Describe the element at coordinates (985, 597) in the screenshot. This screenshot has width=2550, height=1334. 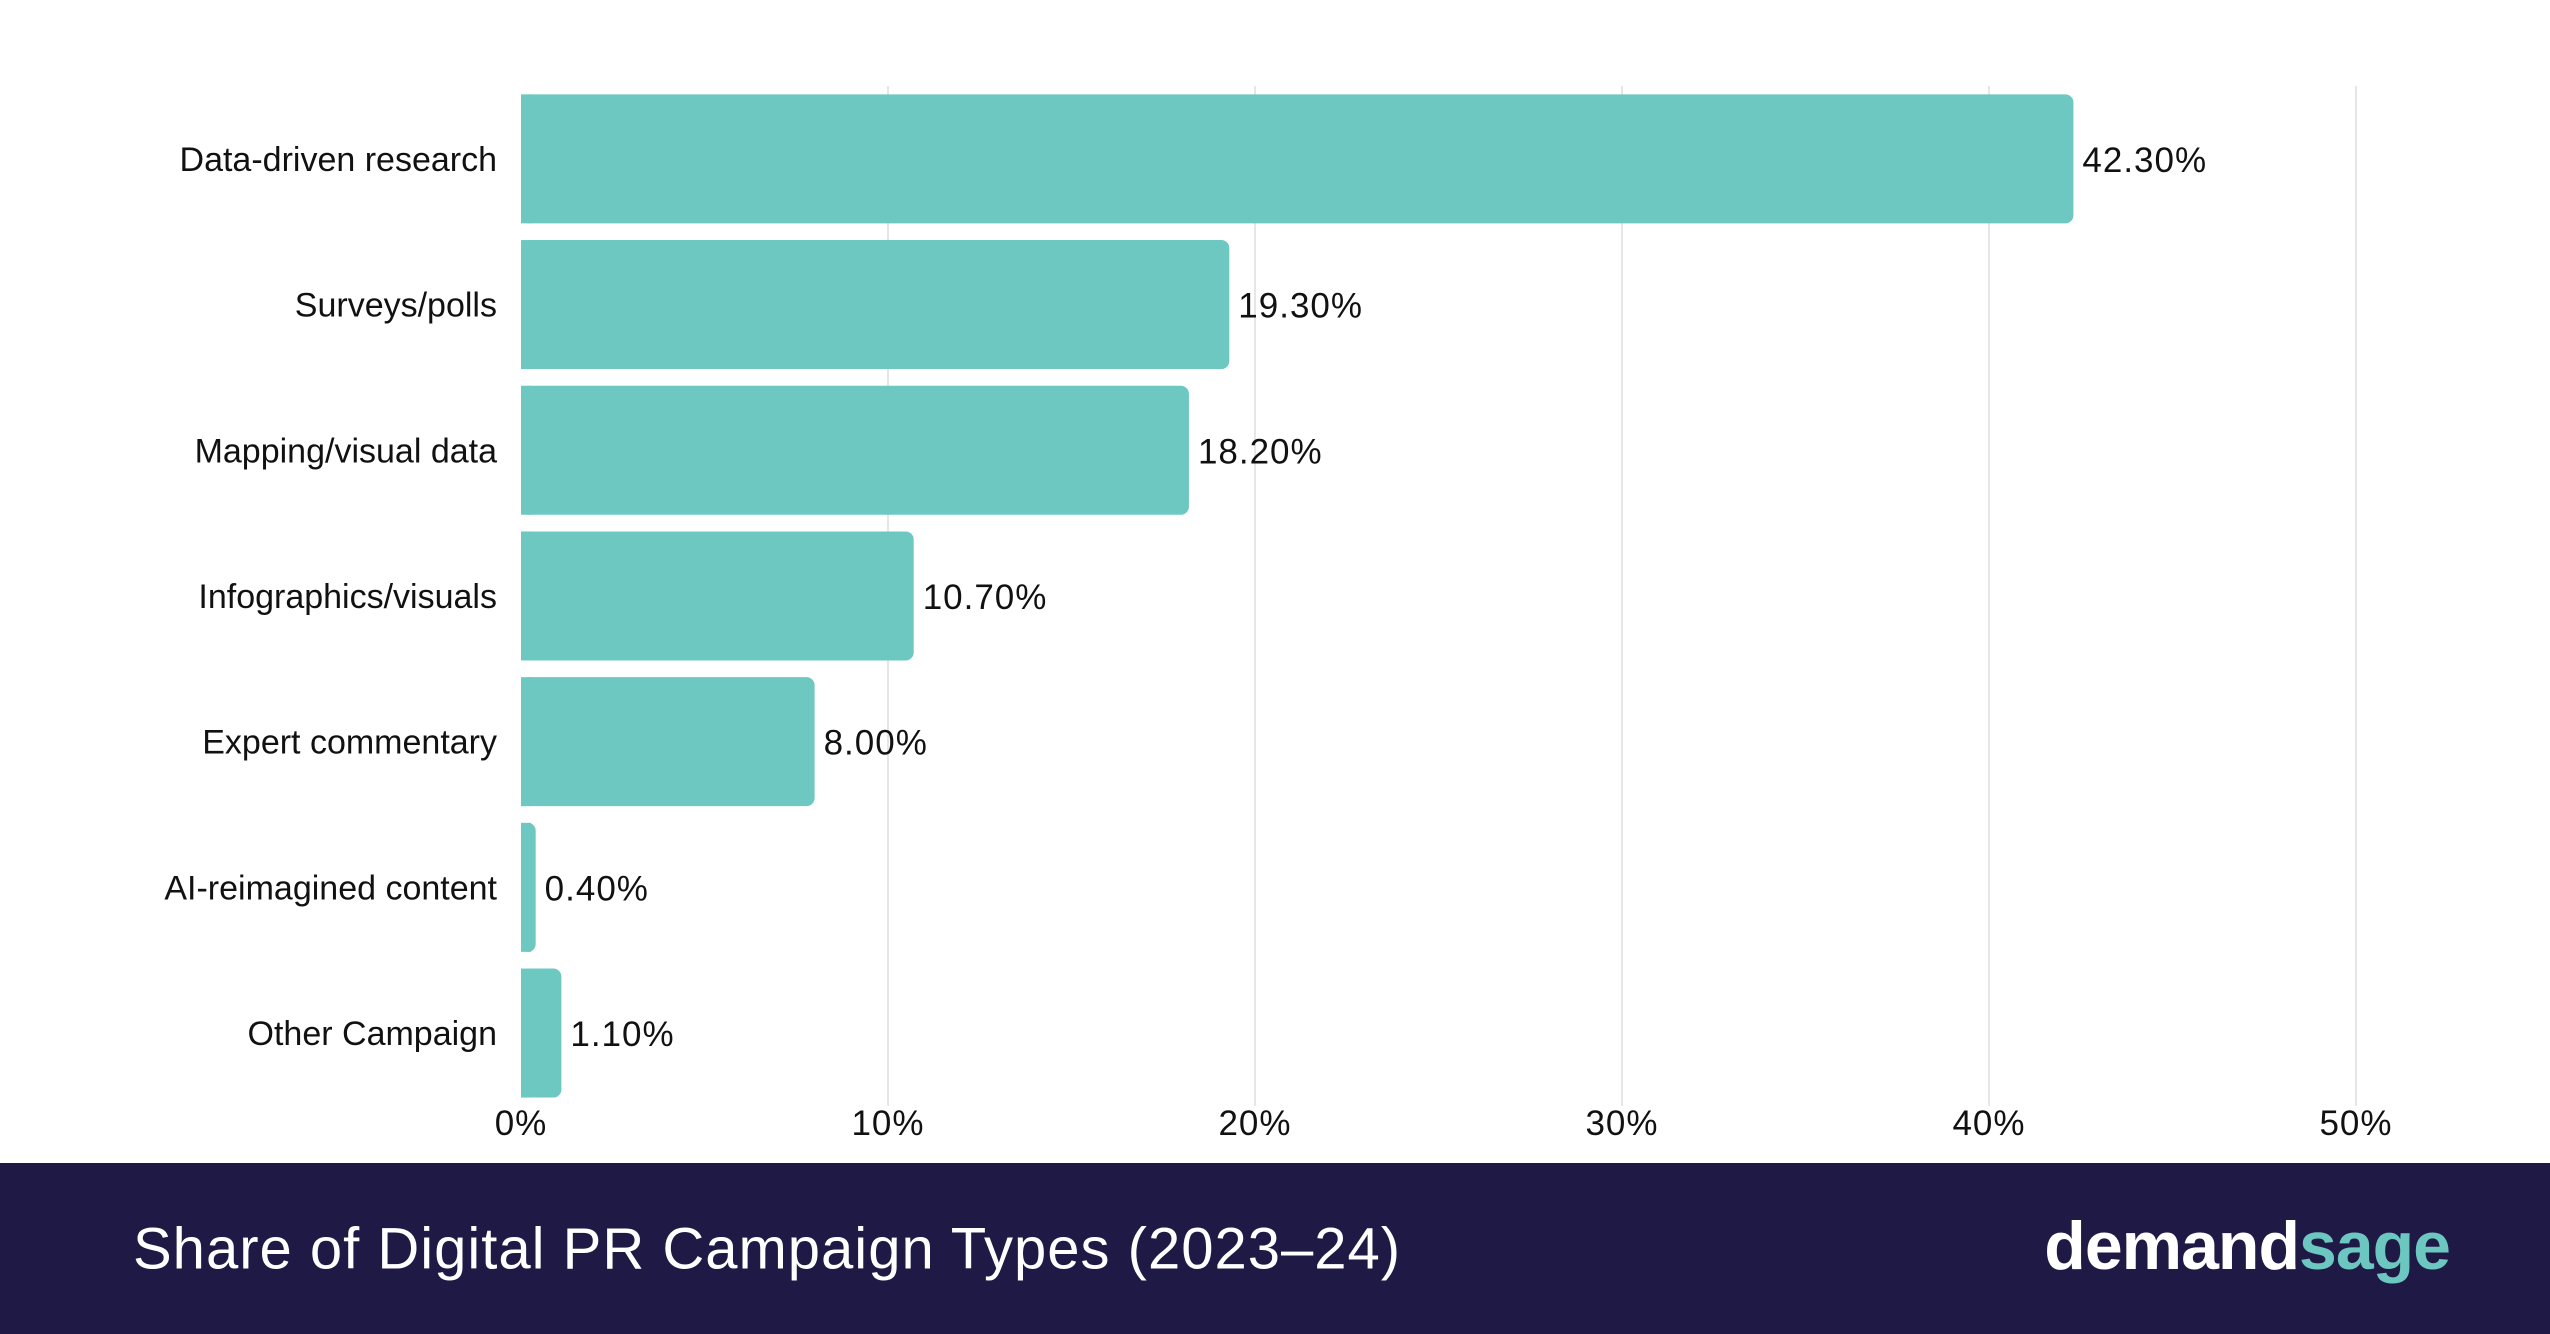
I see `value-label: 10.70%` at that location.